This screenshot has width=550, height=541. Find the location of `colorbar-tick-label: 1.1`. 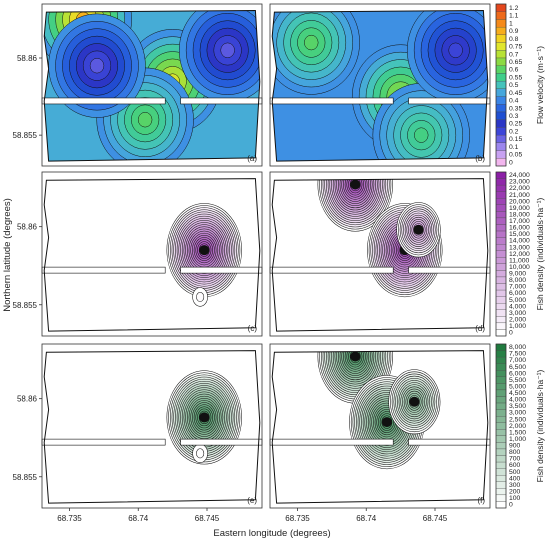

colorbar-tick-label: 1.1 is located at coordinates (514, 16).